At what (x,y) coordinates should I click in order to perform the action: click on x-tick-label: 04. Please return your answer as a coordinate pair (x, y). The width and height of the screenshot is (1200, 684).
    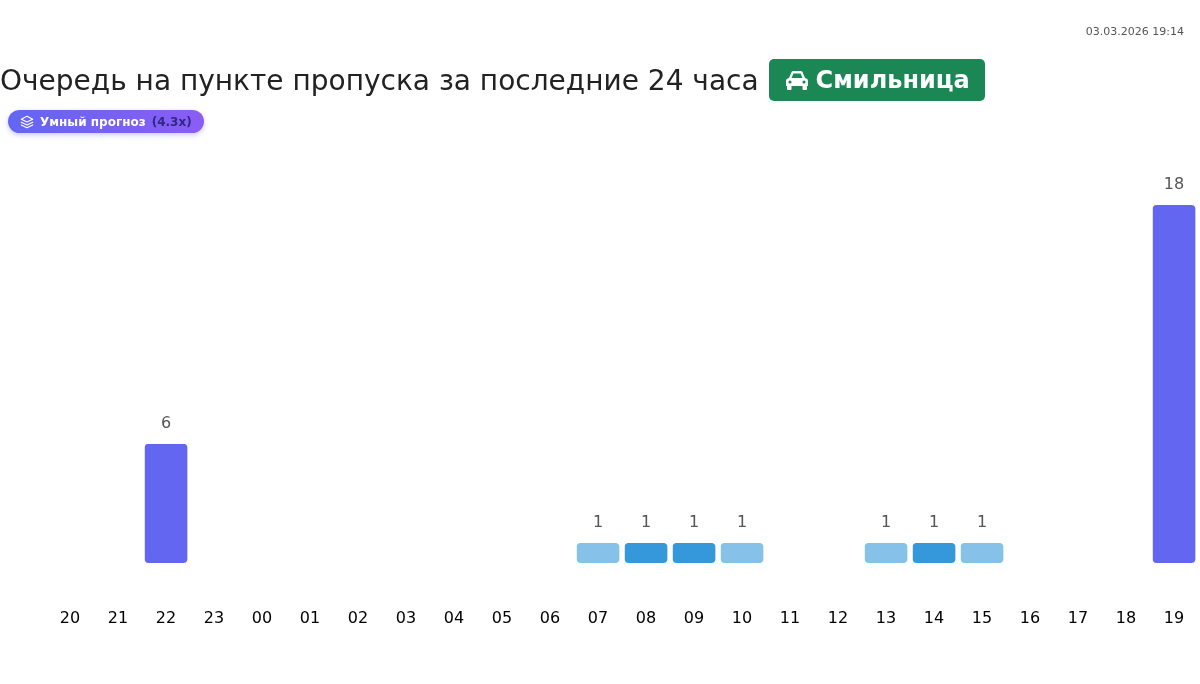
    Looking at the image, I should click on (454, 617).